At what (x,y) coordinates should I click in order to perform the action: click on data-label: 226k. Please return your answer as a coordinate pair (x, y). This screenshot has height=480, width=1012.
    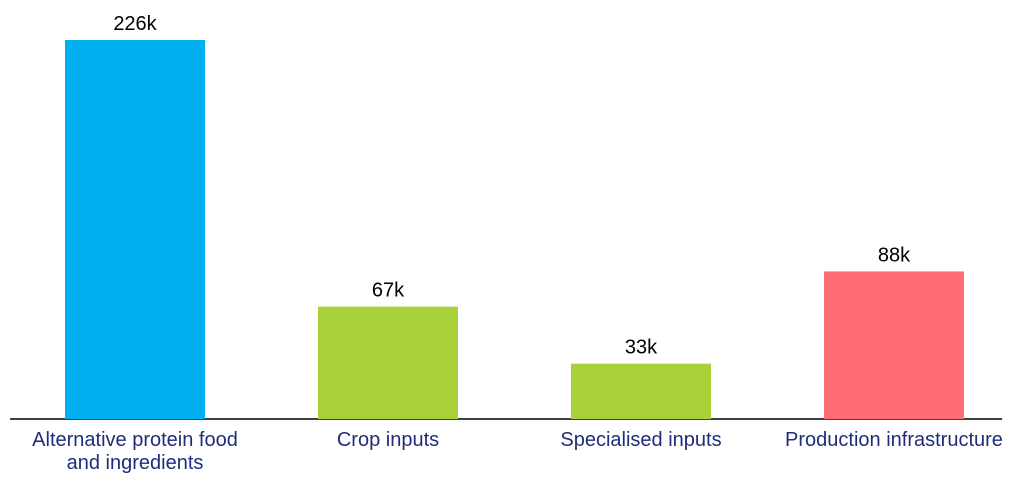
    Looking at the image, I should click on (135, 24).